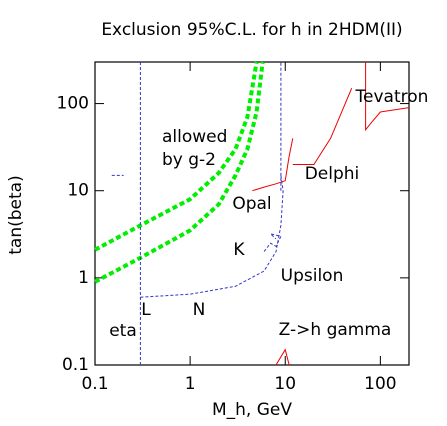  What do you see at coordinates (251, 204) in the screenshot?
I see `annotation: Opal` at bounding box center [251, 204].